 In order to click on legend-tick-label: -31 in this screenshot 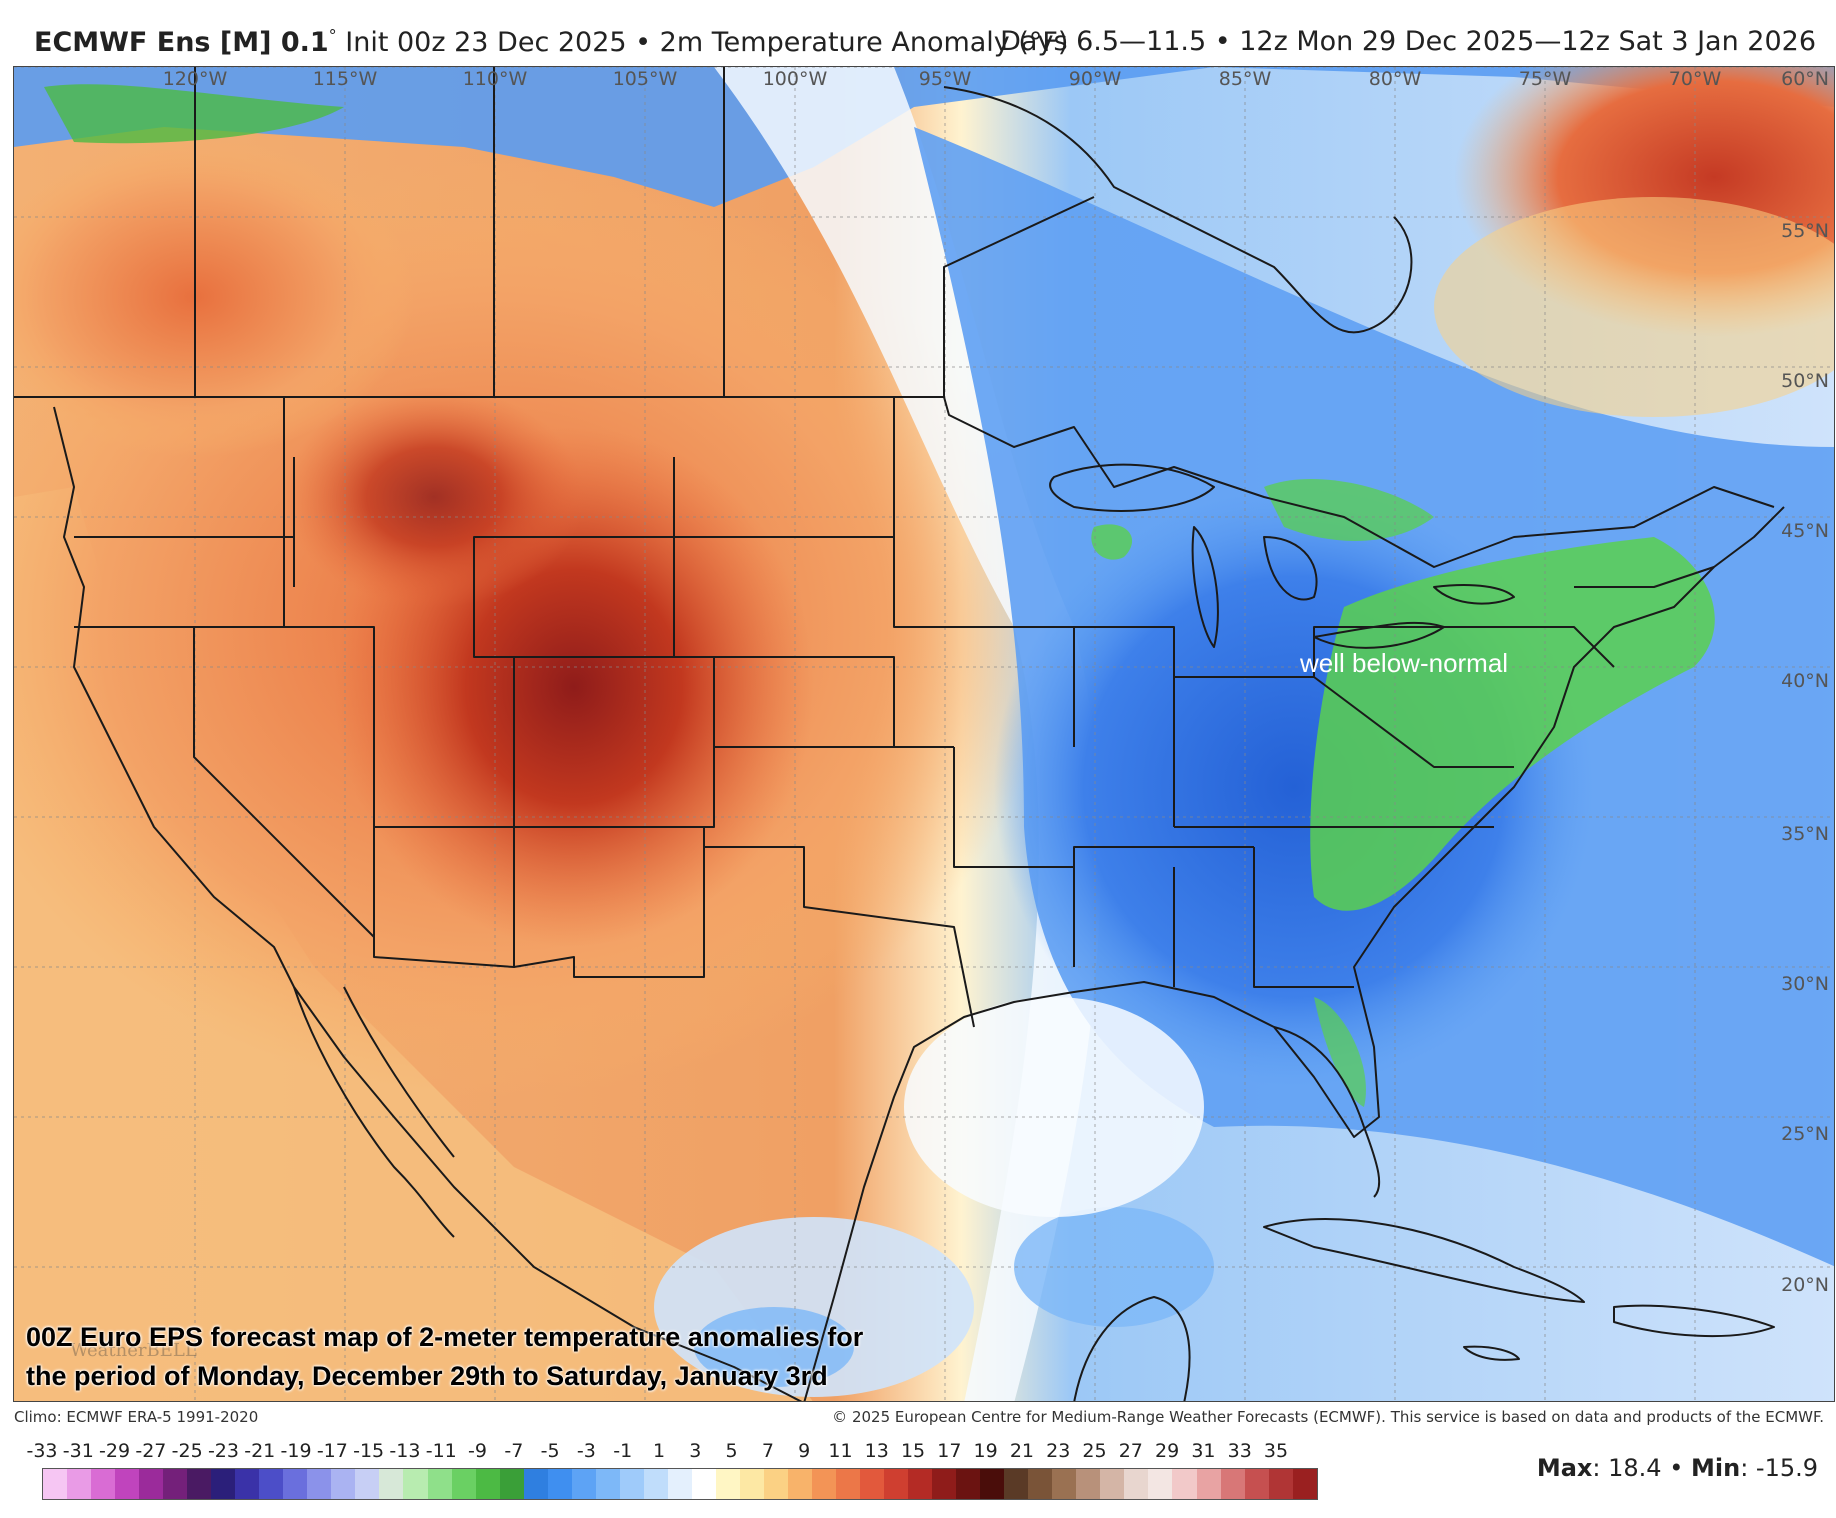, I will do `click(78, 1451)`.